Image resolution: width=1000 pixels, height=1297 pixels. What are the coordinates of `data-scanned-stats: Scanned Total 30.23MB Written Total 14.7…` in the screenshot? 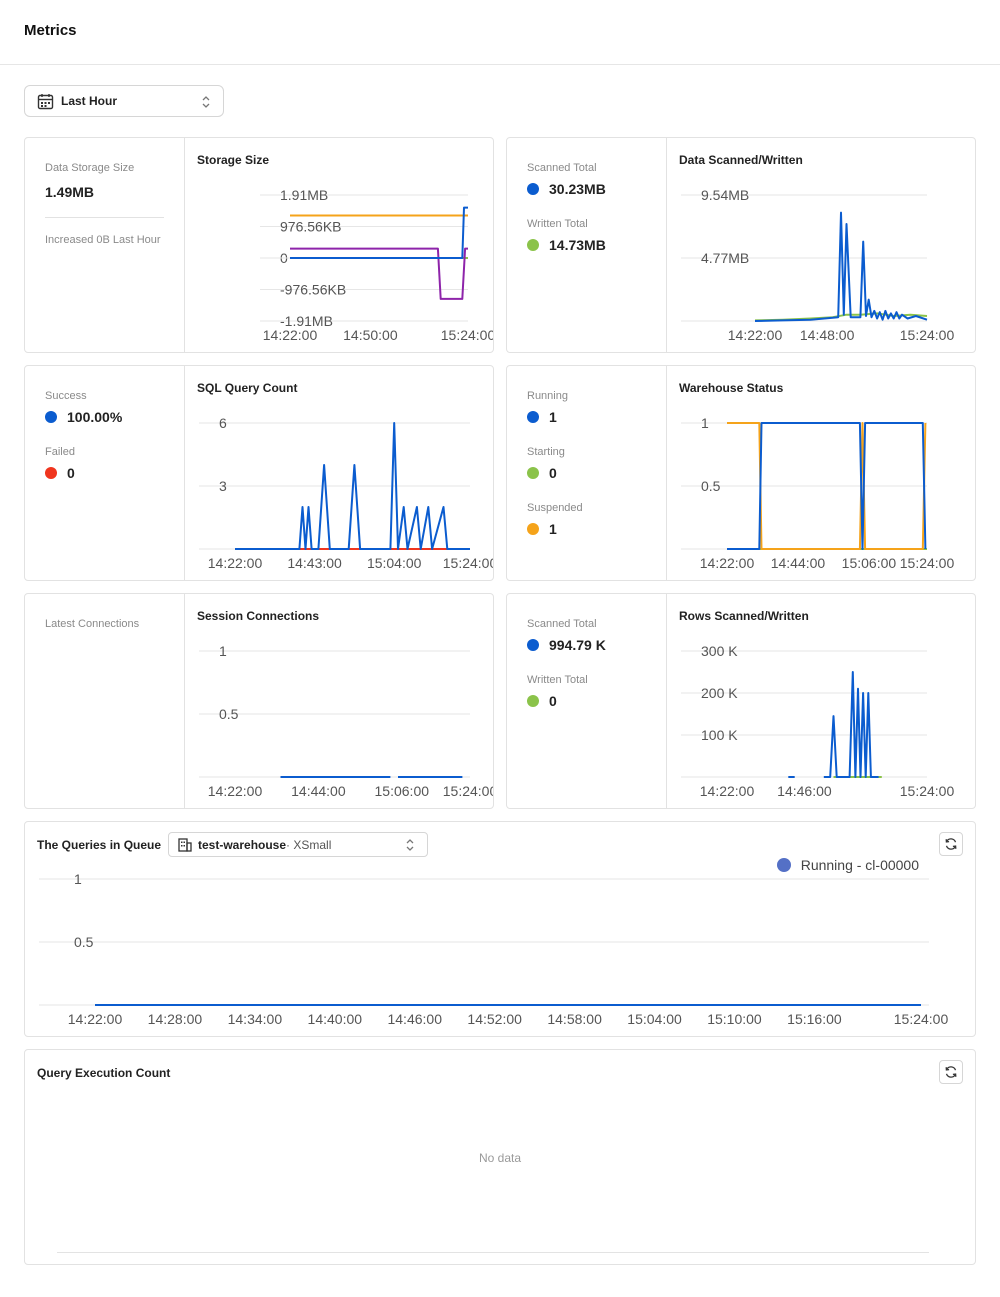 It's located at (587, 245).